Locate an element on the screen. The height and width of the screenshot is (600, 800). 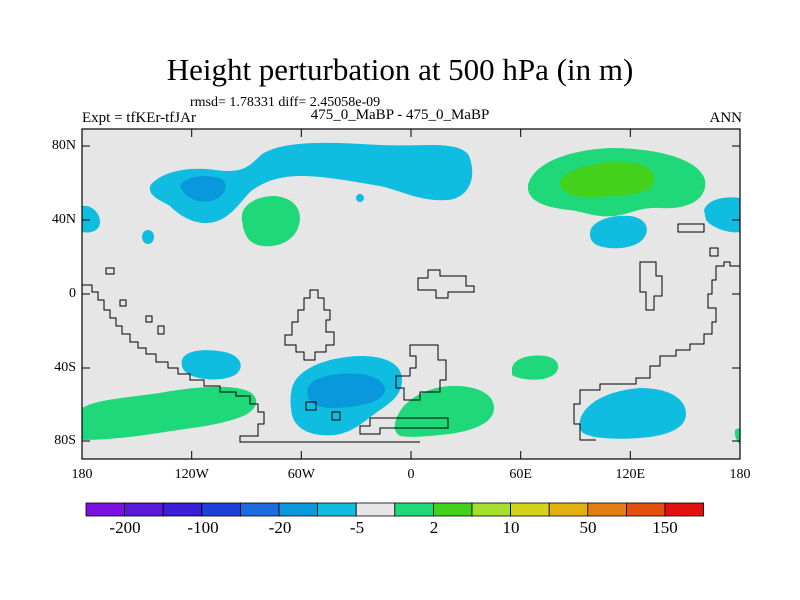
coastline-mid-island is located at coordinates (446, 284).